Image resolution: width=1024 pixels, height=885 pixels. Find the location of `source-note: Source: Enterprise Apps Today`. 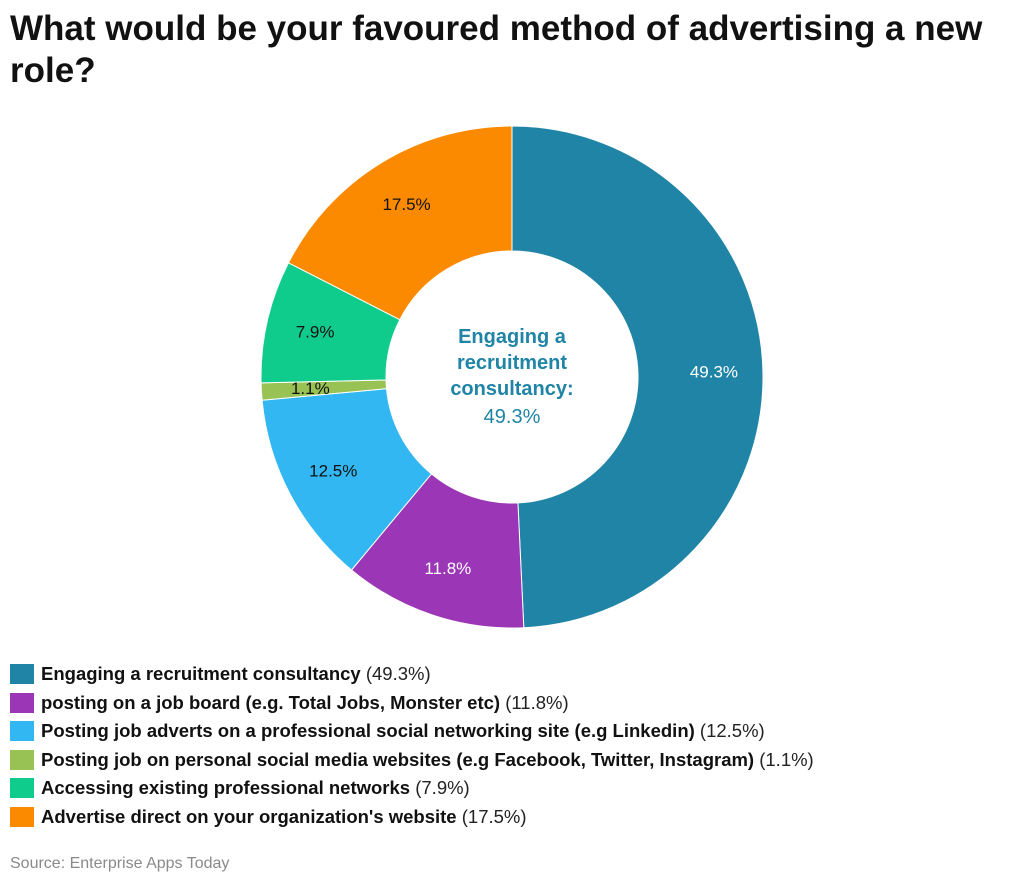

source-note: Source: Enterprise Apps Today is located at coordinates (120, 863).